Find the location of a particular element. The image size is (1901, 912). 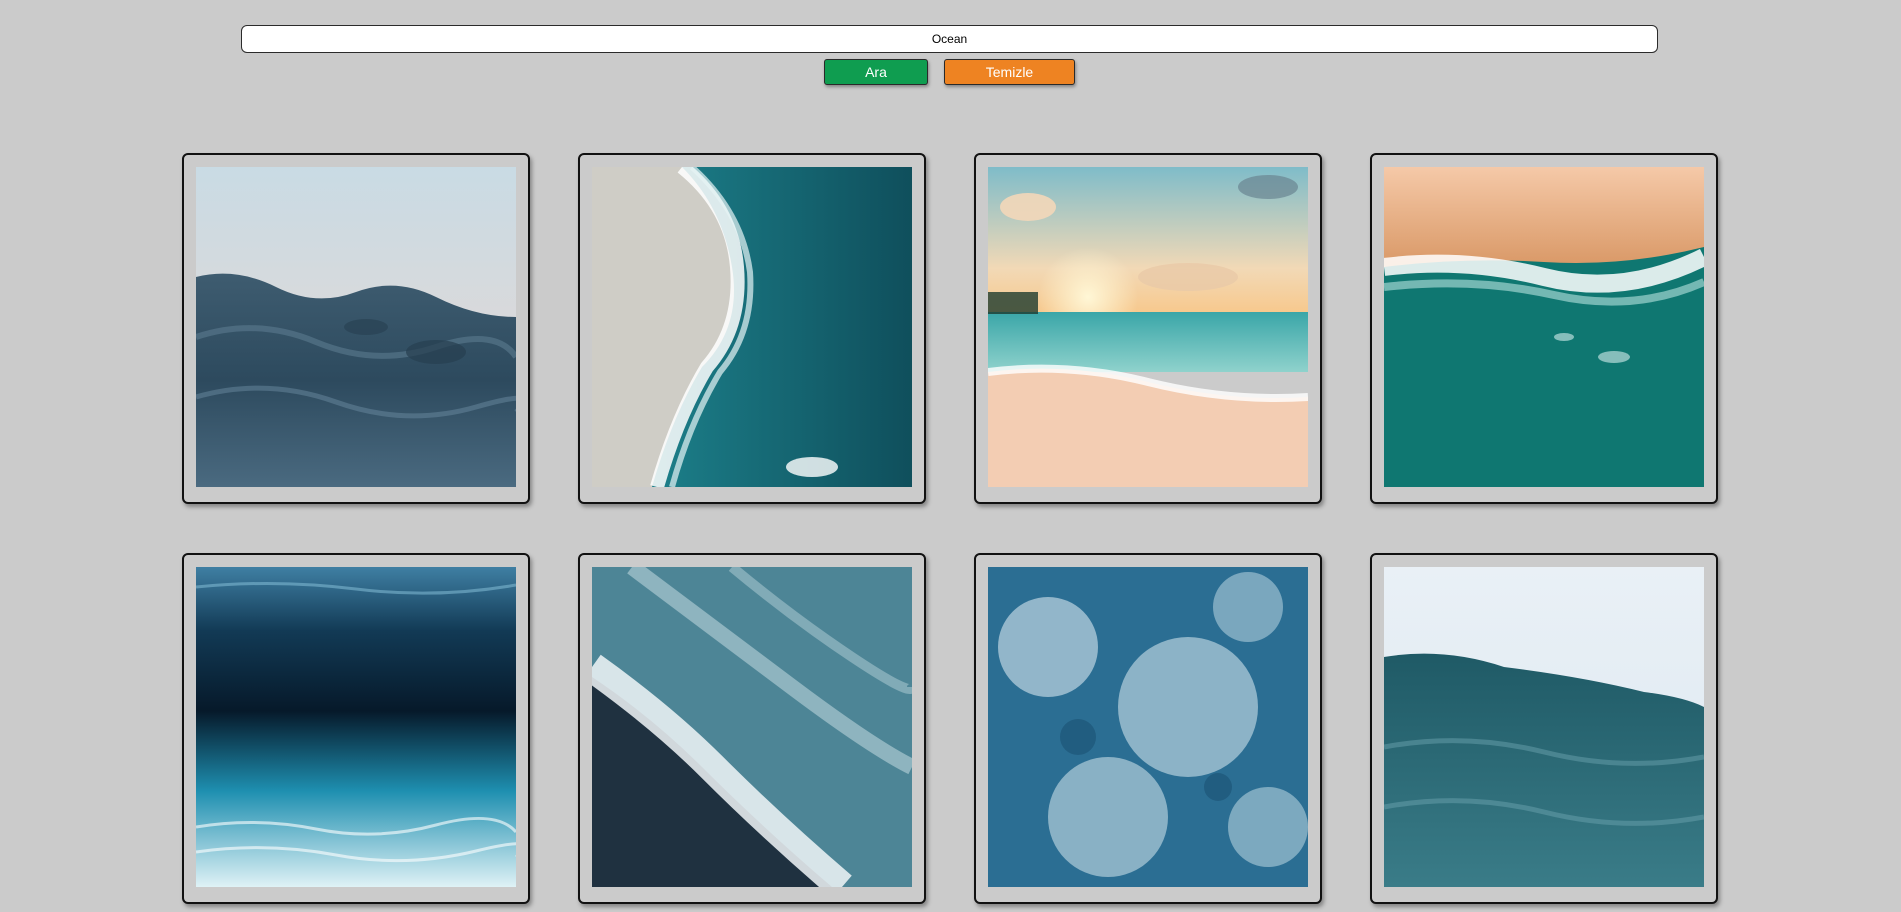

aerial-beach-image is located at coordinates (752, 327).